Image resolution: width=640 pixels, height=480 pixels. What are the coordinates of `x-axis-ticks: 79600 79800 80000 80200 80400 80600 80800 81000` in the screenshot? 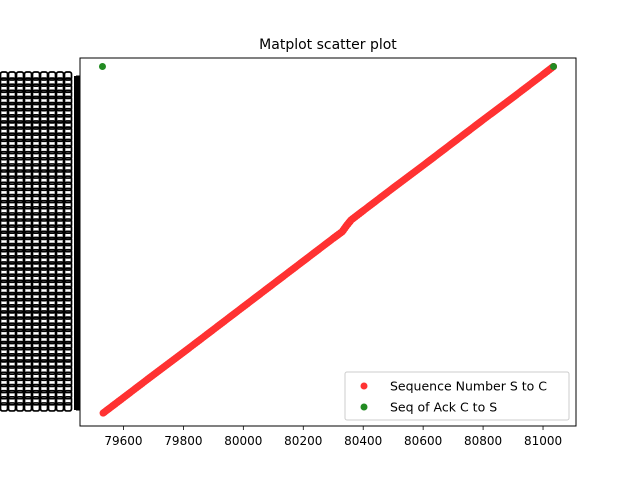 It's located at (333, 437).